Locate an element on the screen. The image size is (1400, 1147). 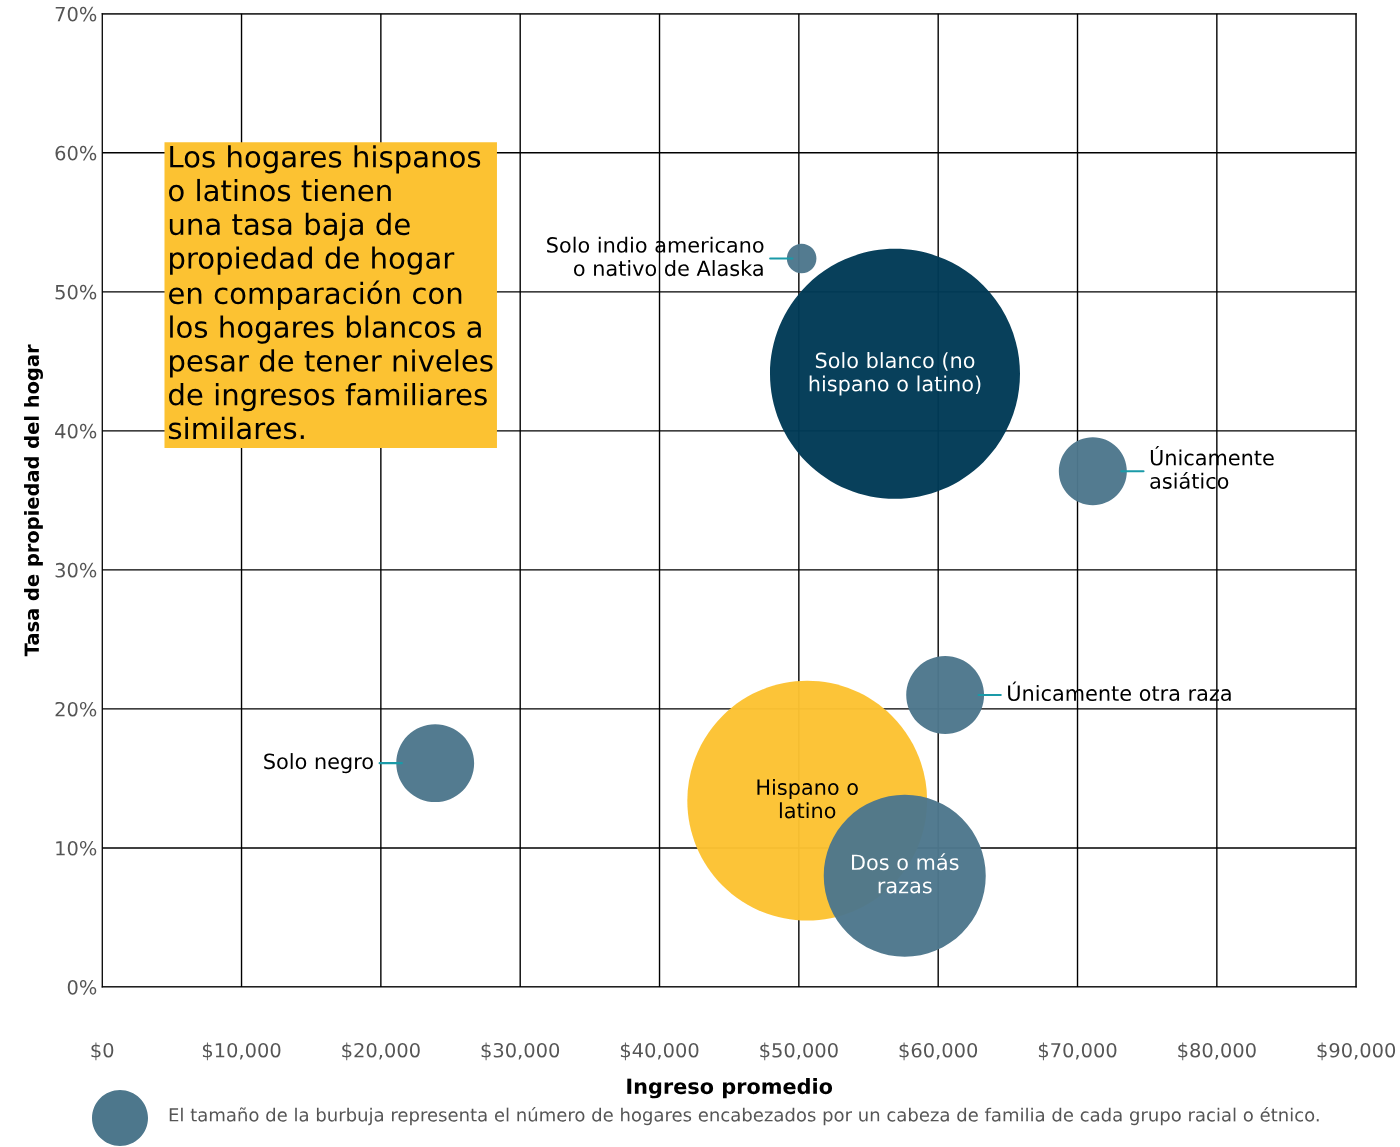
x-tick-label: $60,000 is located at coordinates (938, 1051).